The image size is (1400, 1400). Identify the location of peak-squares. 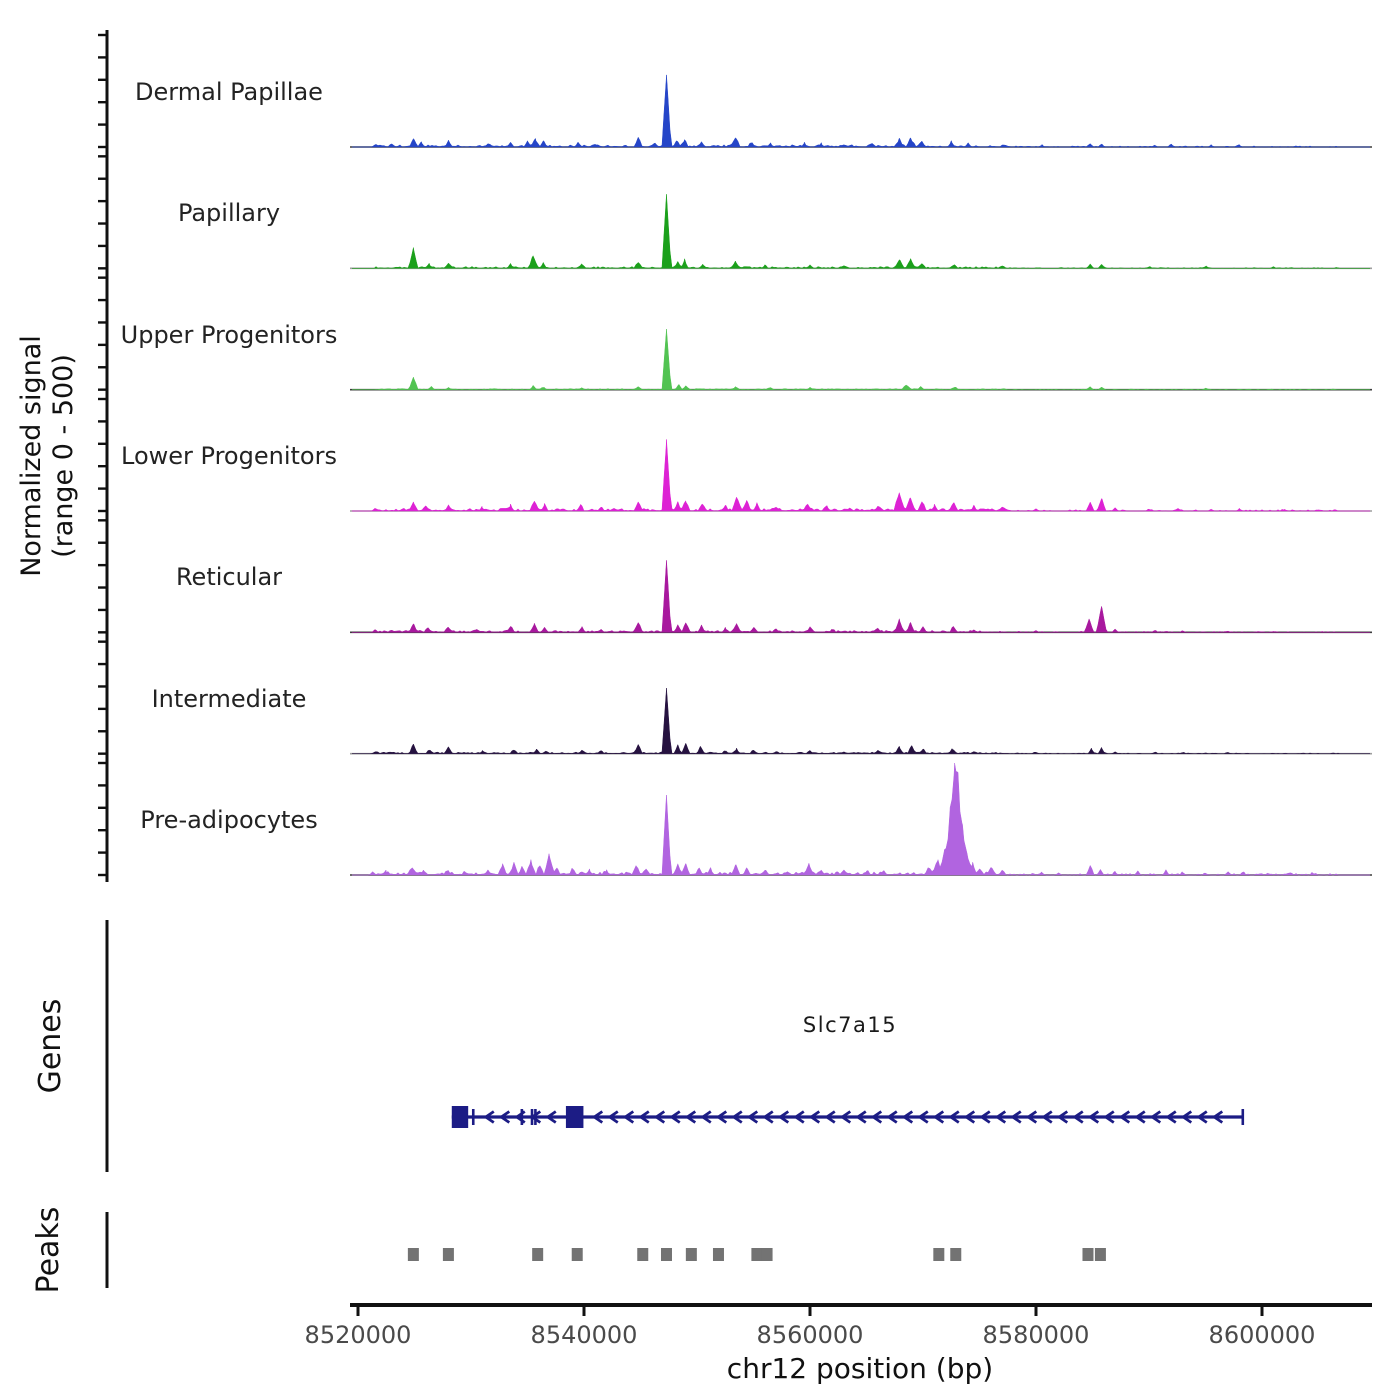
(756, 1254).